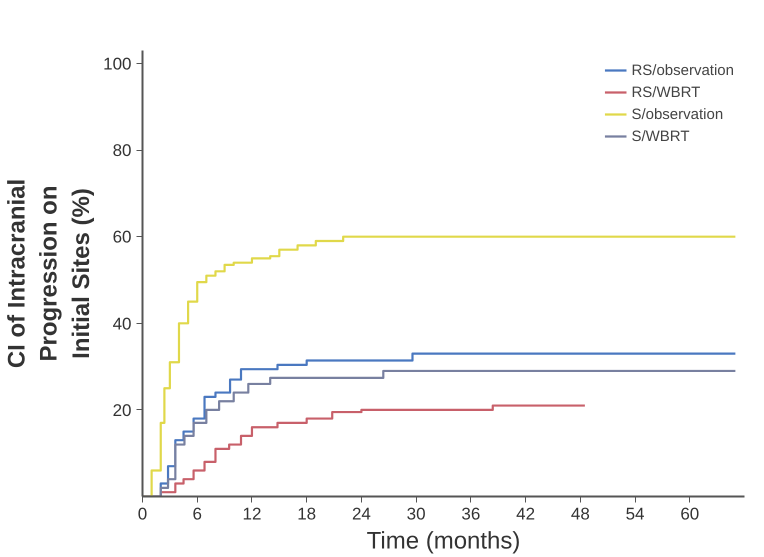 Image resolution: width=764 pixels, height=557 pixels. I want to click on y-tick-label: 20, so click(122, 410).